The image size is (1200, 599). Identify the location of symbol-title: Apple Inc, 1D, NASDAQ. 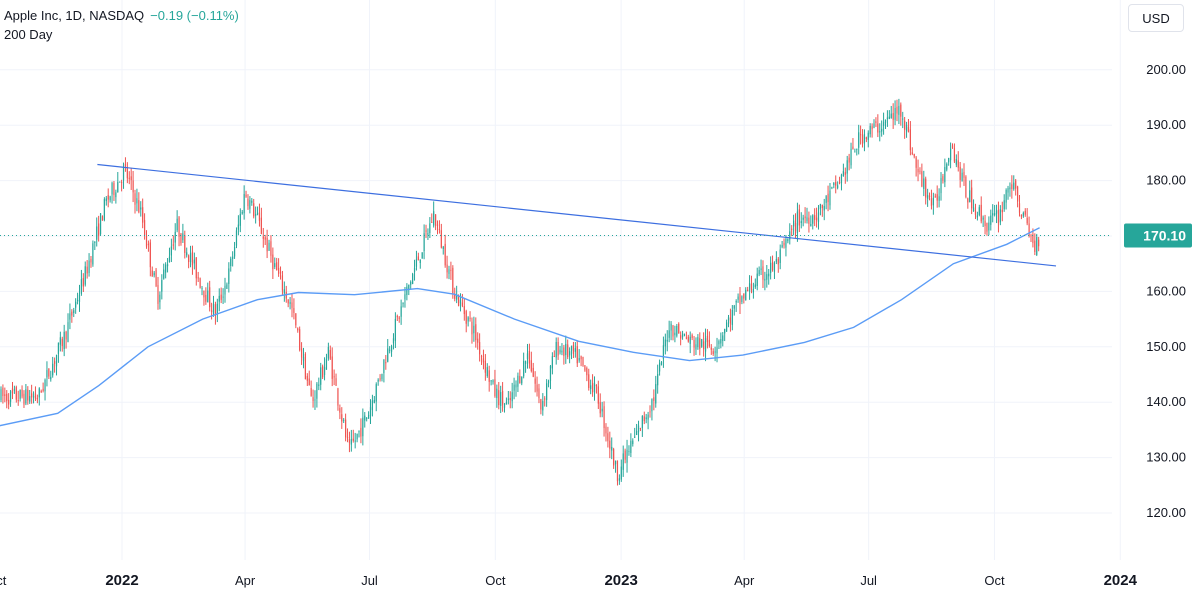
(74, 15).